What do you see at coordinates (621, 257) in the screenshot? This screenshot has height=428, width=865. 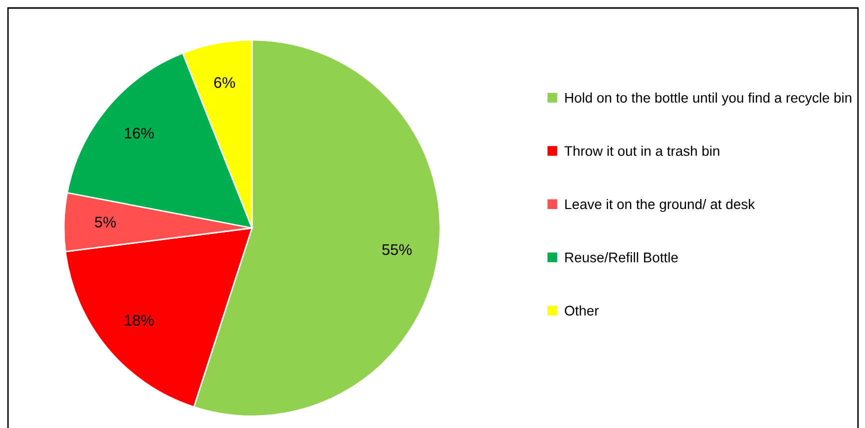 I see `legend-label: Reuse/Refill Bottle` at bounding box center [621, 257].